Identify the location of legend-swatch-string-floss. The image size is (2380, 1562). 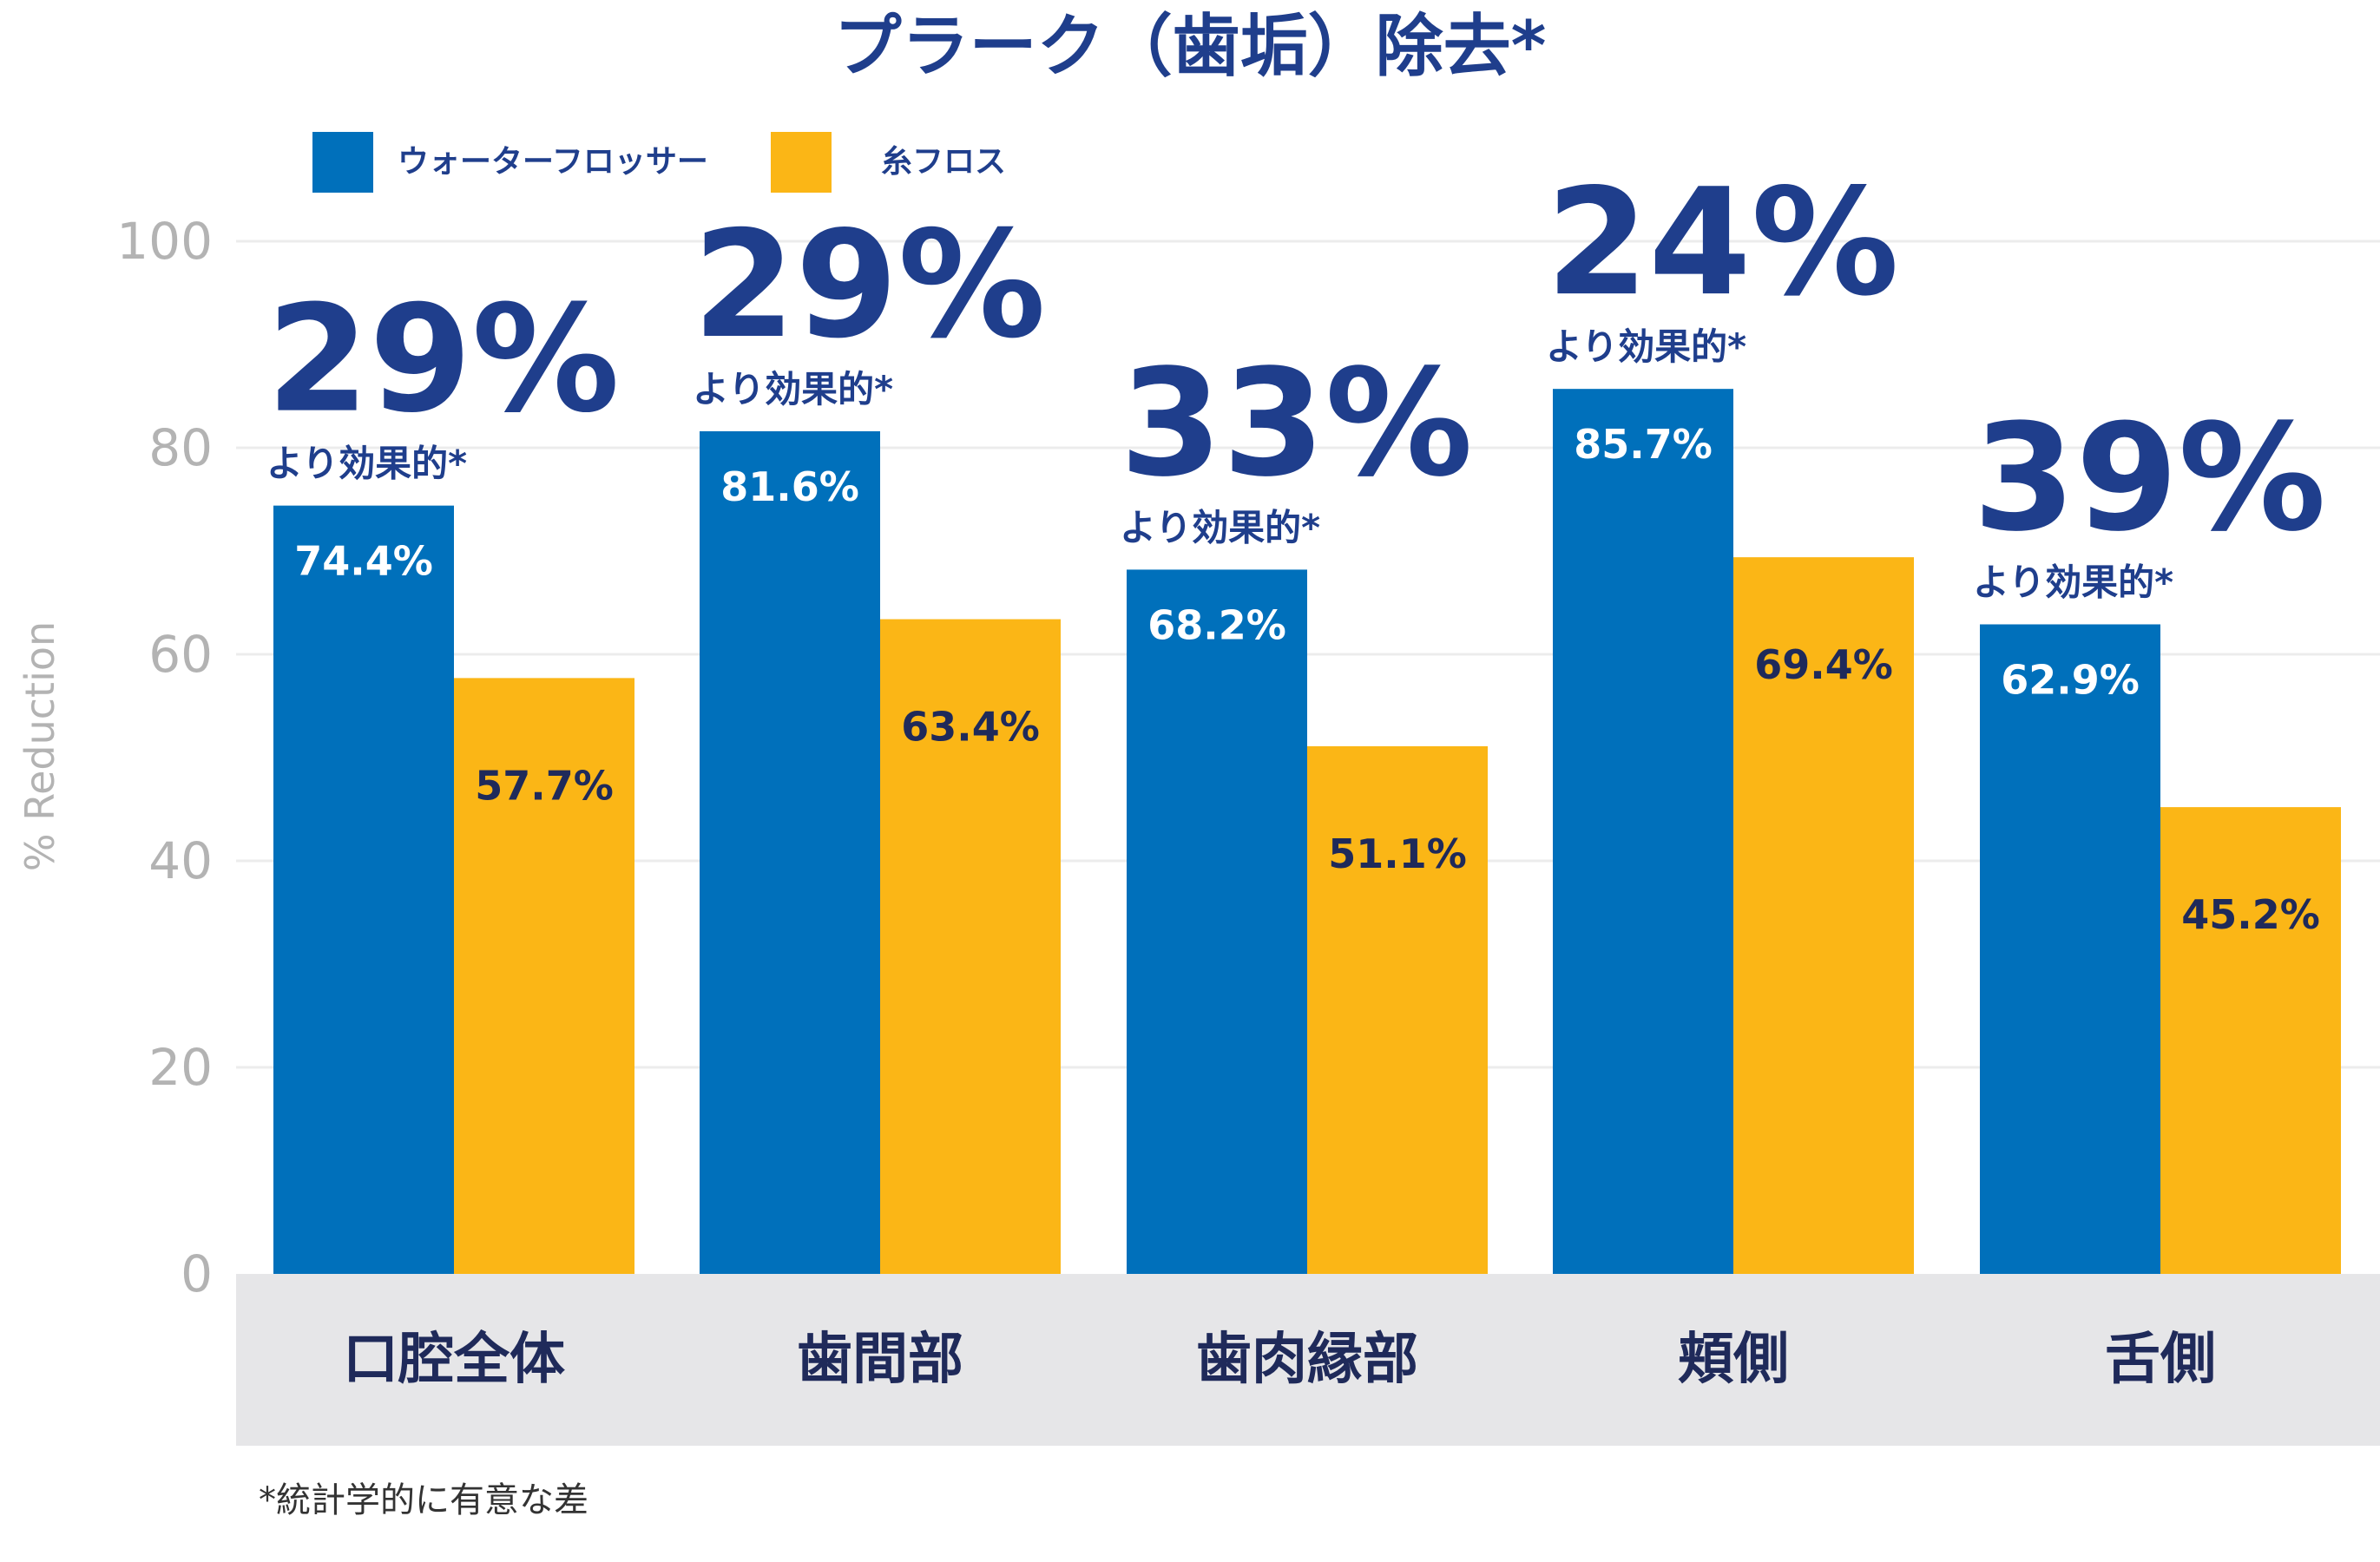
(801, 162).